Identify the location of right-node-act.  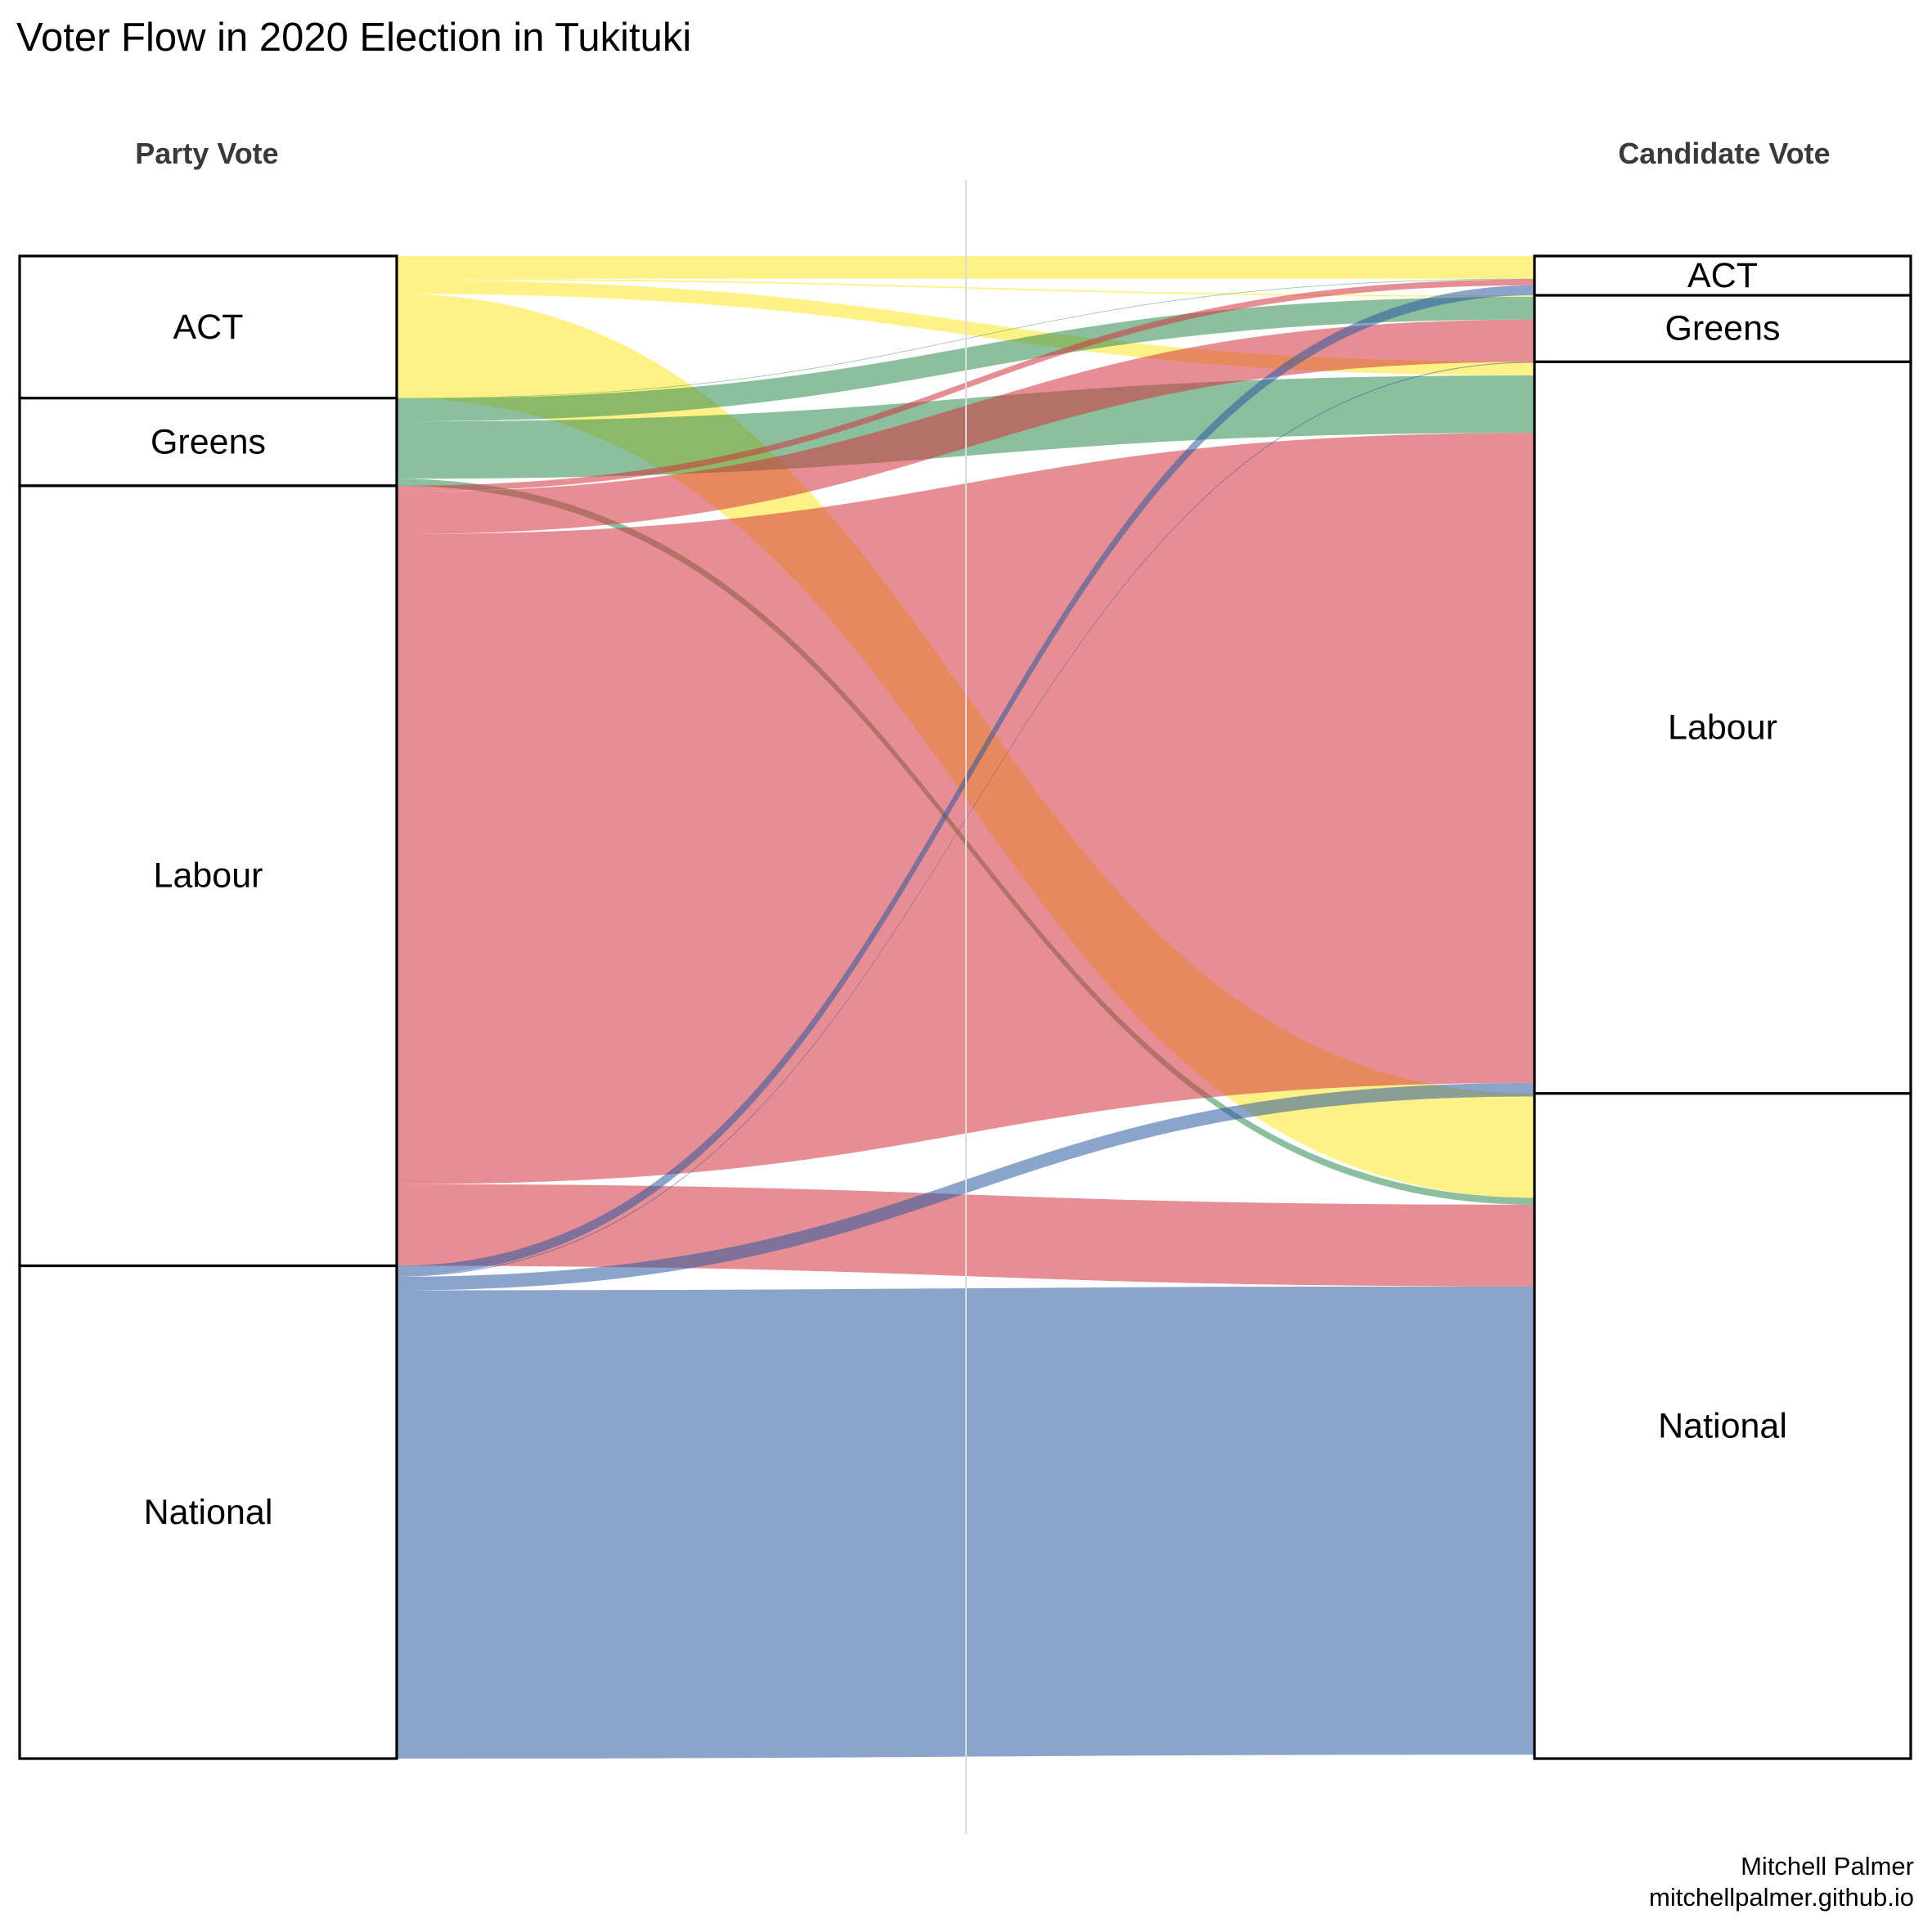
(1723, 275).